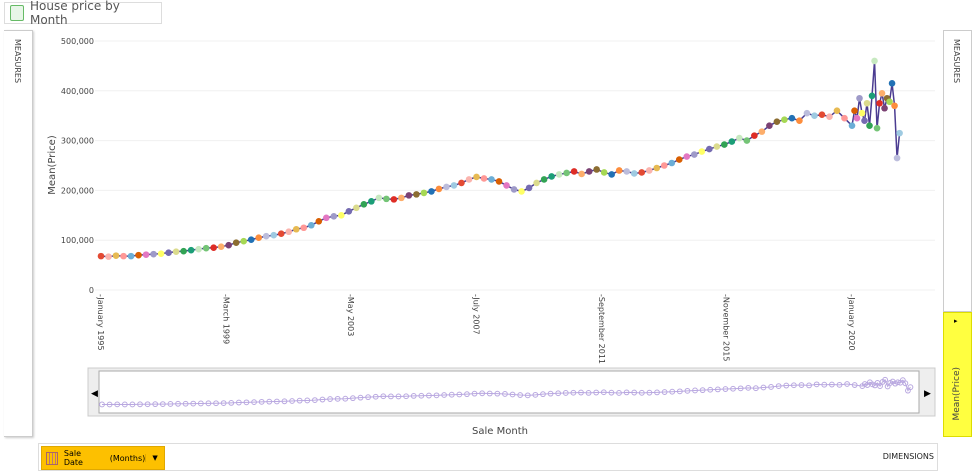 Image resolution: width=977 pixels, height=471 pixels. I want to click on range-navigator: ◀ ▶, so click(511, 392).